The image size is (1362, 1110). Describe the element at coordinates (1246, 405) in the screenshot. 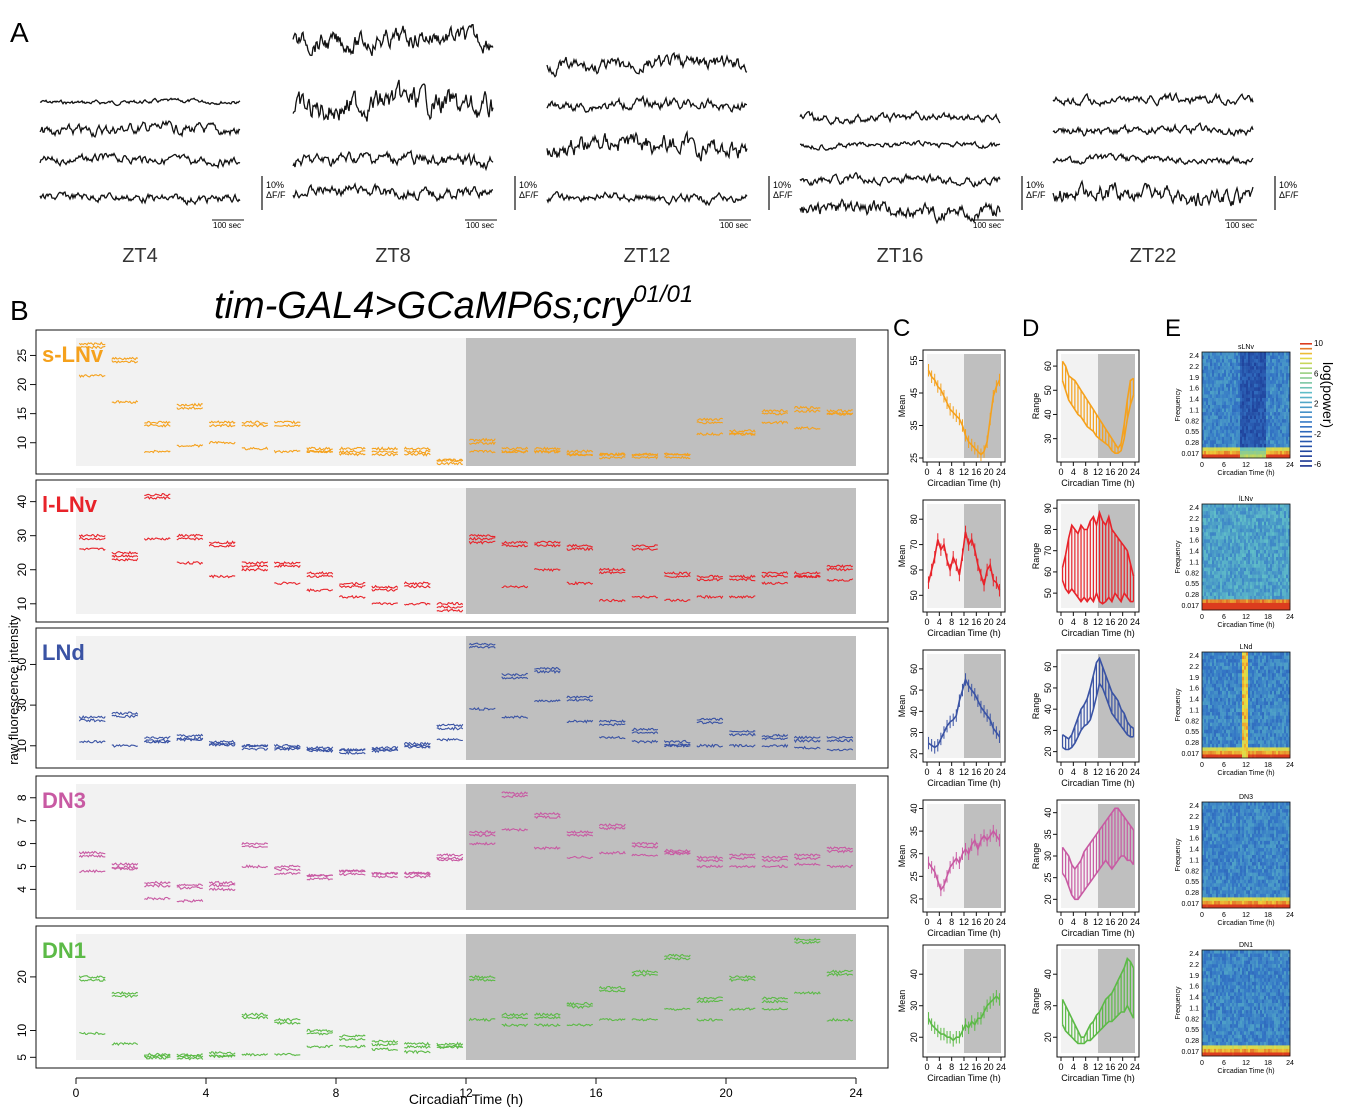

I see `spectrogram-frame` at that location.